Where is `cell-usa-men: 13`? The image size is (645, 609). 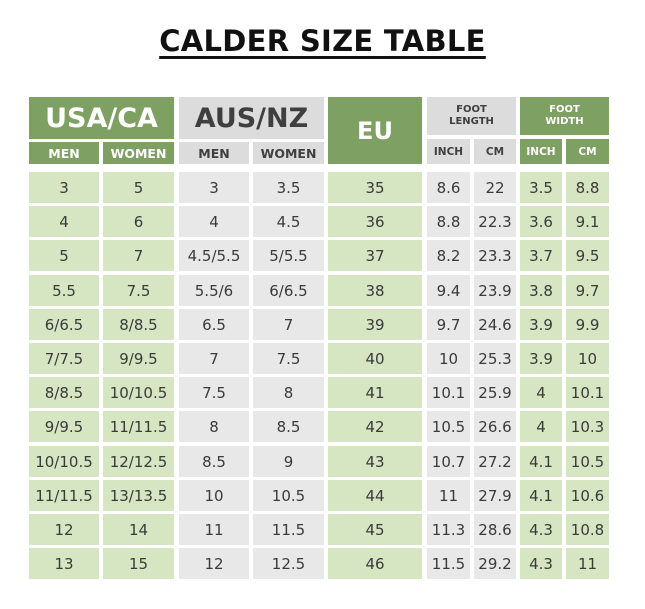 cell-usa-men: 13 is located at coordinates (64, 563).